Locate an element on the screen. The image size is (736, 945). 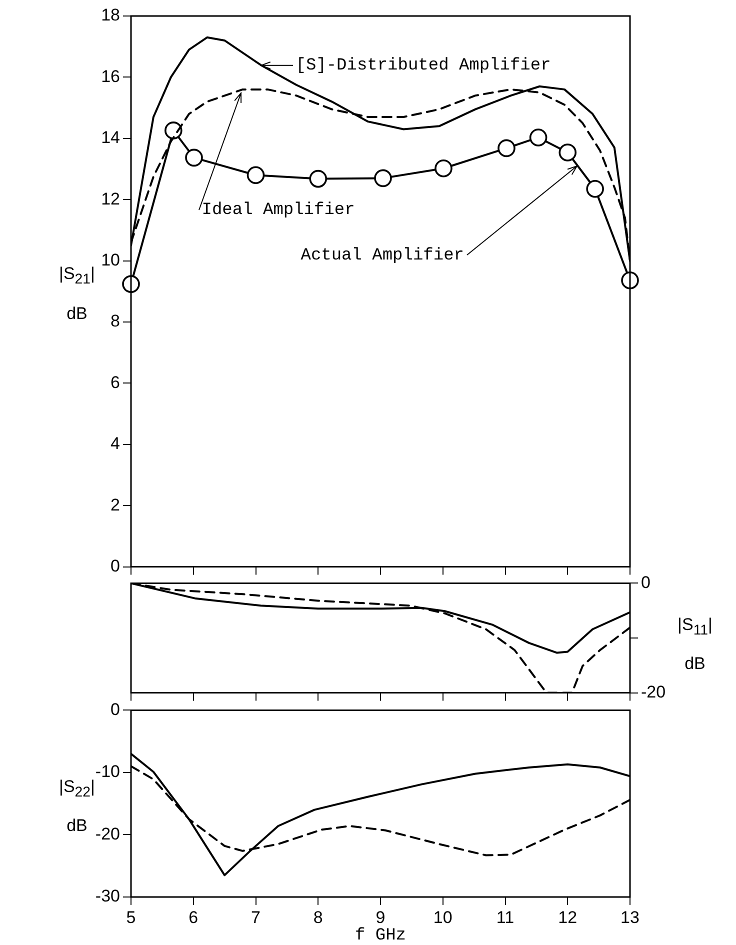
y-tick-label: 16 is located at coordinates (110, 76).